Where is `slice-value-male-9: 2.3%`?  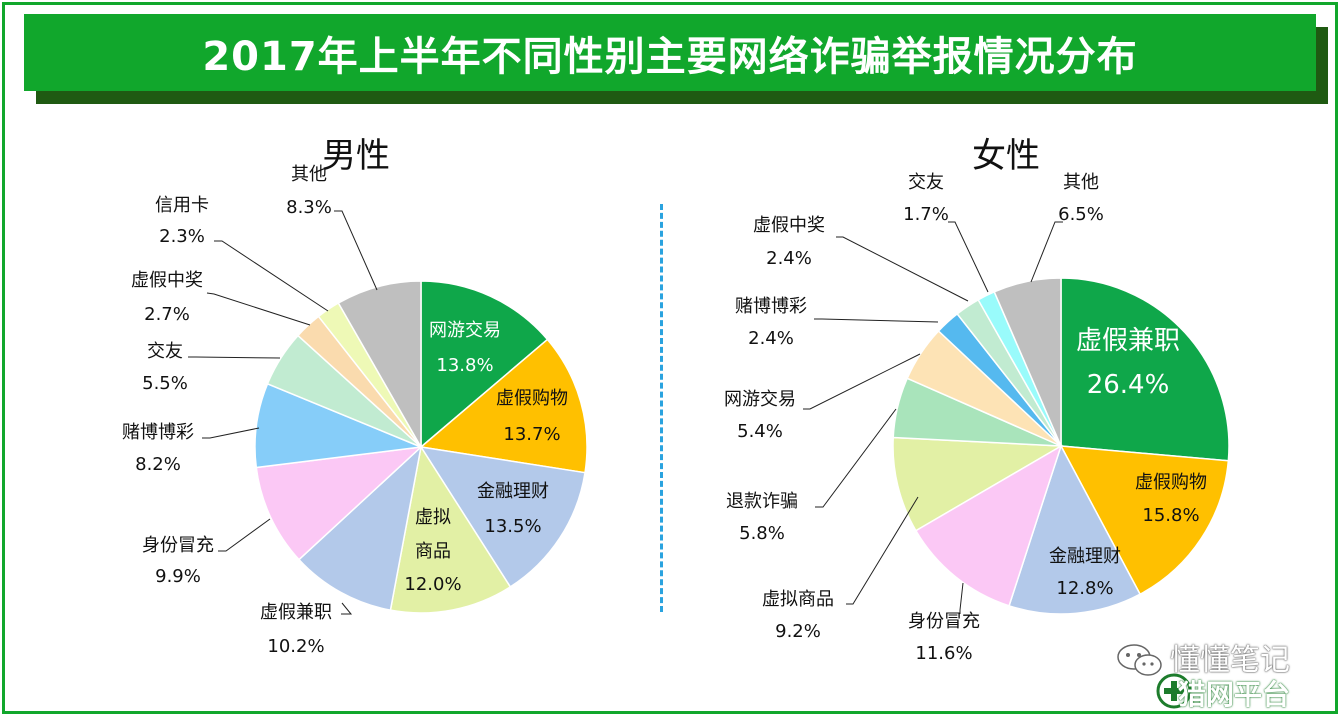
slice-value-male-9: 2.3% is located at coordinates (182, 236).